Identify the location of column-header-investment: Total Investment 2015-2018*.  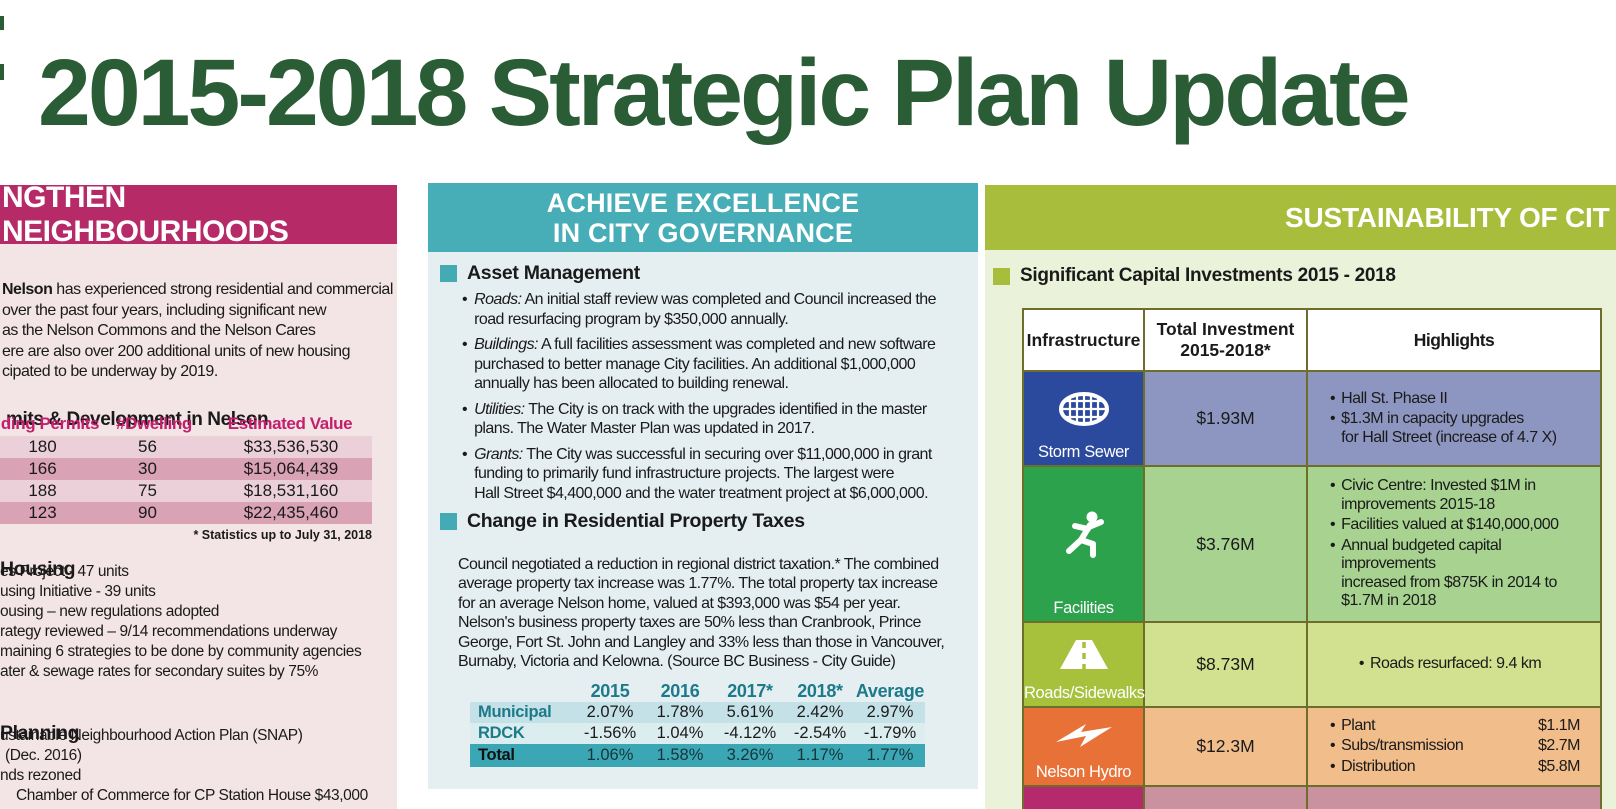
(1226, 340).